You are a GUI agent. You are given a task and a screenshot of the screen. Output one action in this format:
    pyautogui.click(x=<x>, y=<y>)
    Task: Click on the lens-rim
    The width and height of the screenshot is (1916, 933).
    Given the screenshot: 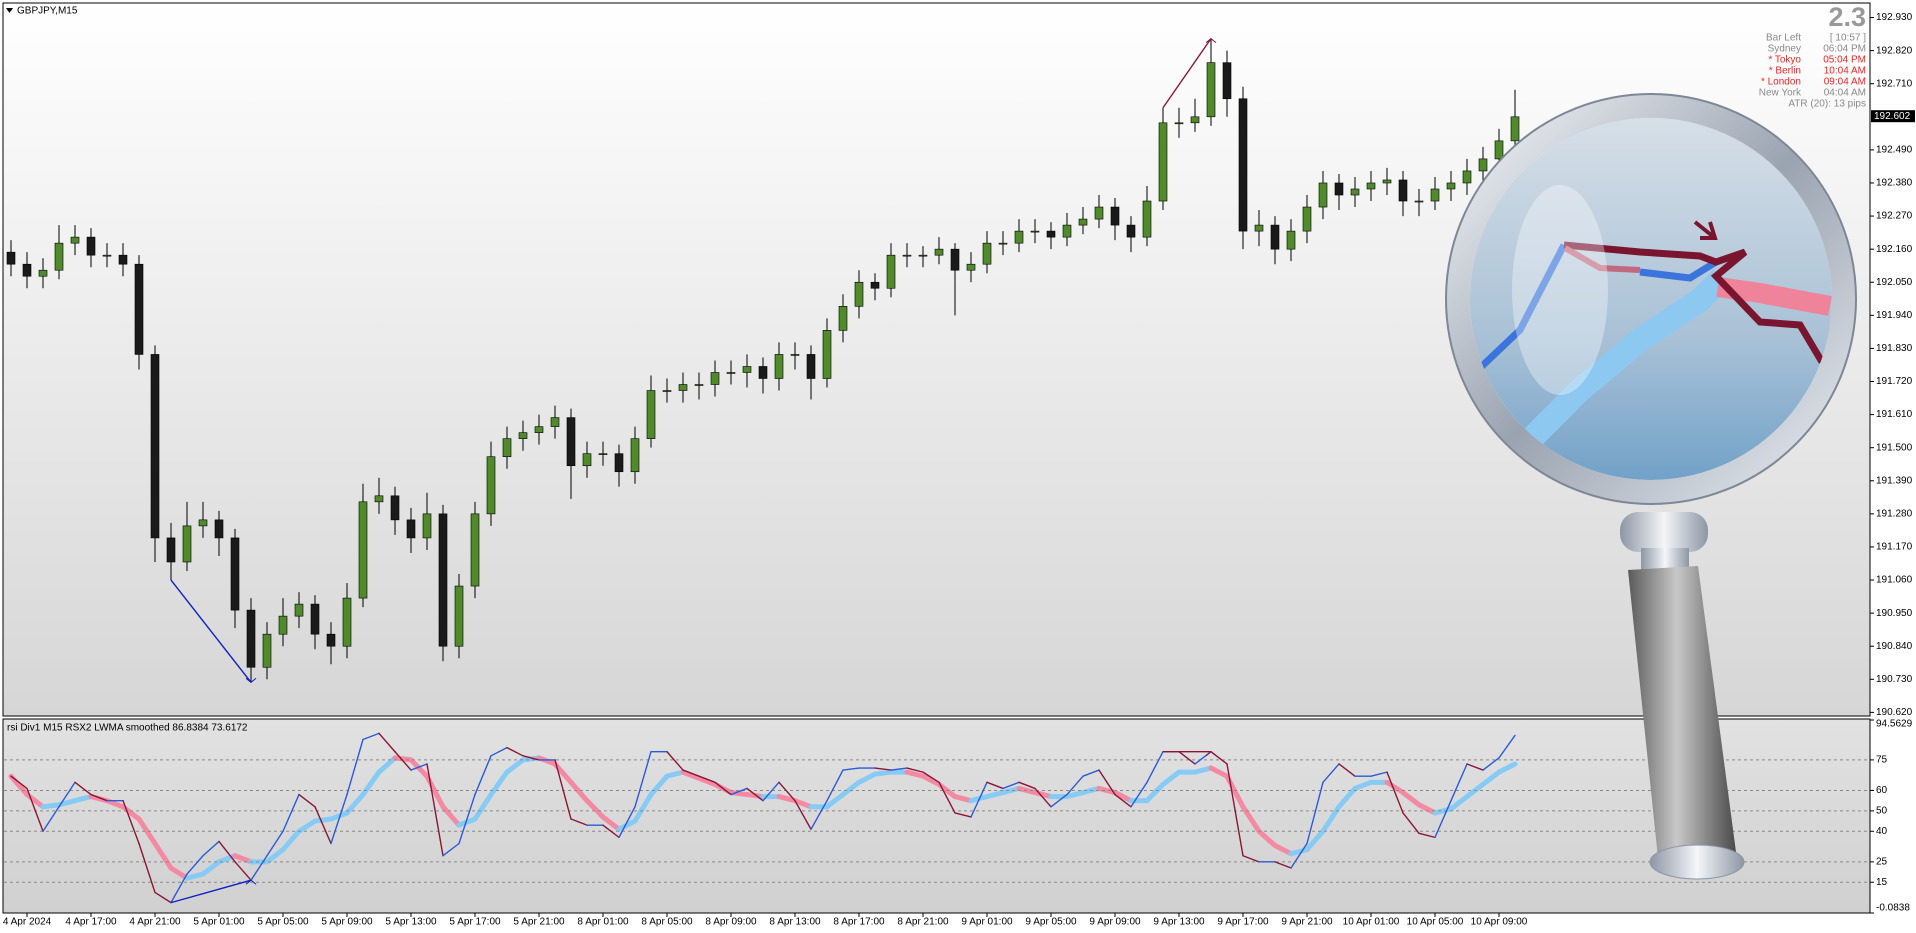 What is the action you would take?
    pyautogui.click(x=1651, y=299)
    